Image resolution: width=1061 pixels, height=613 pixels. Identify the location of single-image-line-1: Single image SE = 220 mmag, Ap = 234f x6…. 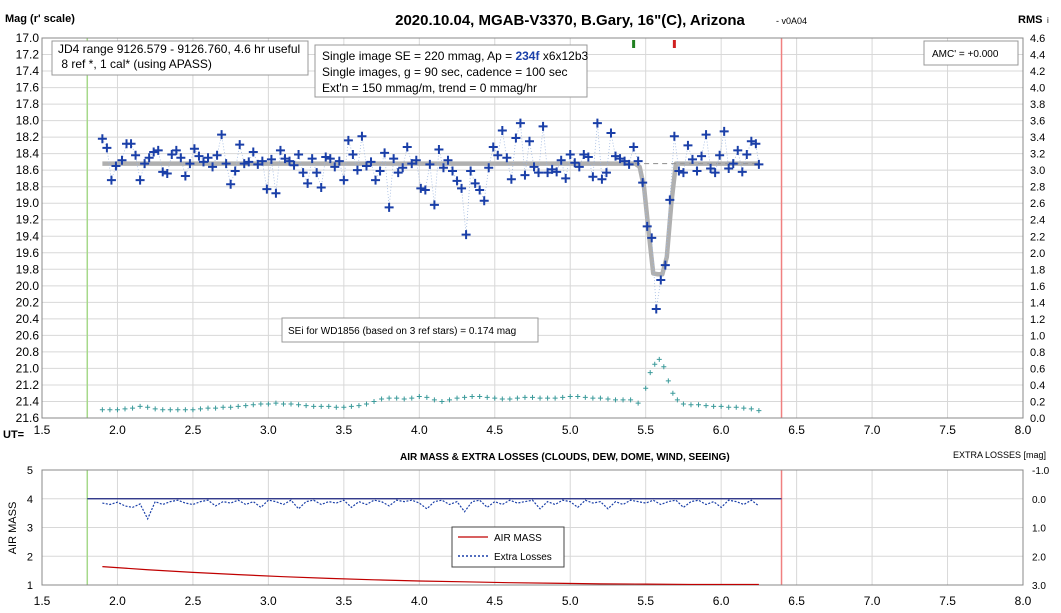
(455, 56).